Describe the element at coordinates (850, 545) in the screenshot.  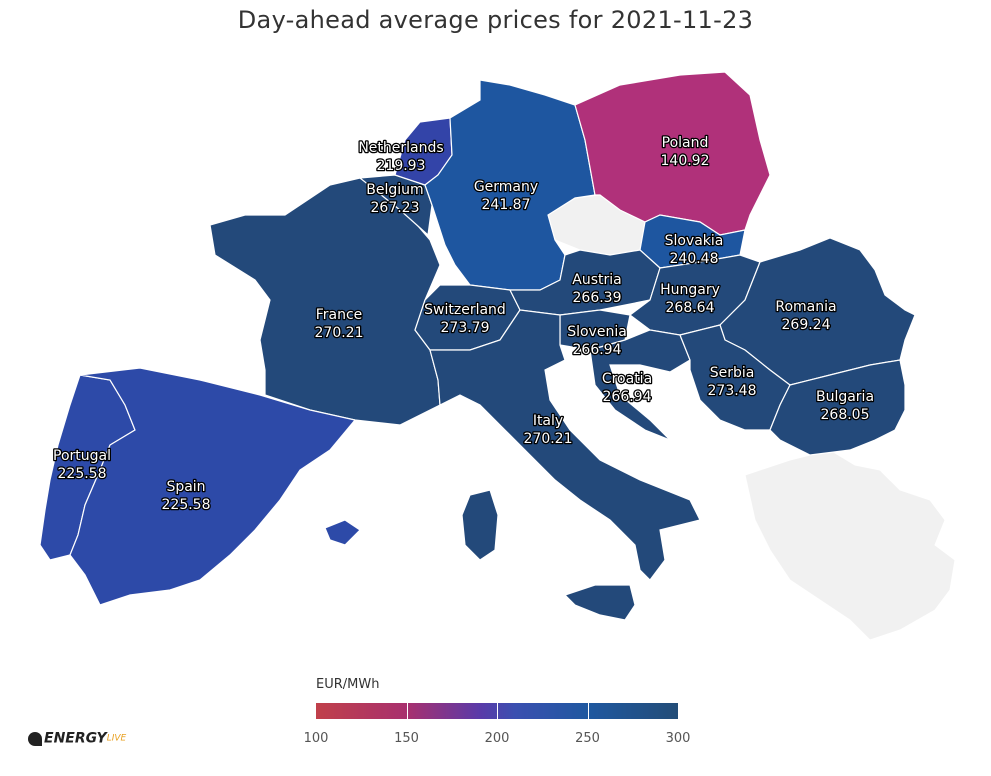
I see `greece-nodata-region` at that location.